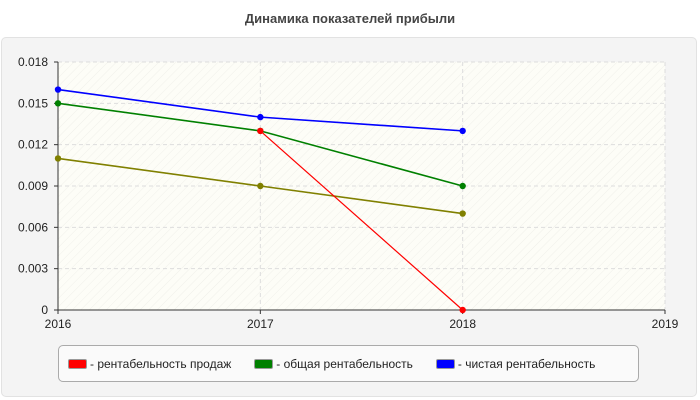 This screenshot has width=700, height=400. I want to click on chart-title: Динамика показателей прибыли, so click(350, 18).